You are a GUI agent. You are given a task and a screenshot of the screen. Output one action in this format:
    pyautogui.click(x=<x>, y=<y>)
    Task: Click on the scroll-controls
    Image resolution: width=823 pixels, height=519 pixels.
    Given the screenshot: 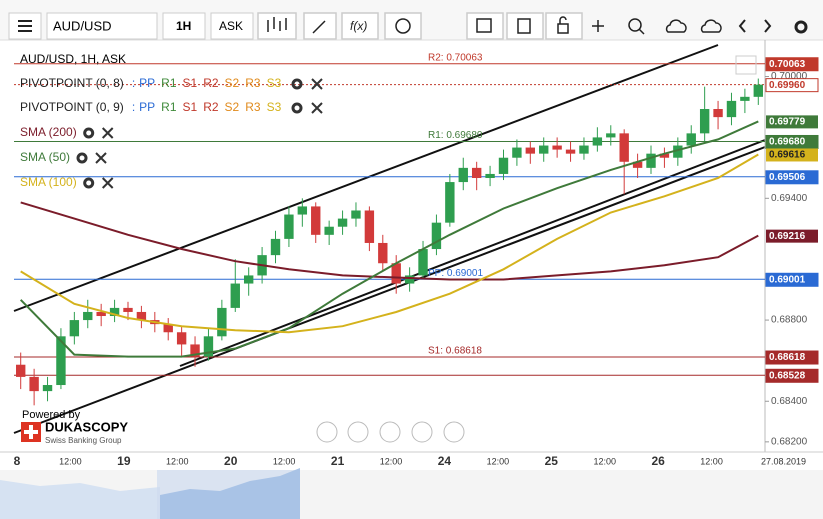 What is the action you would take?
    pyautogui.click(x=390, y=432)
    